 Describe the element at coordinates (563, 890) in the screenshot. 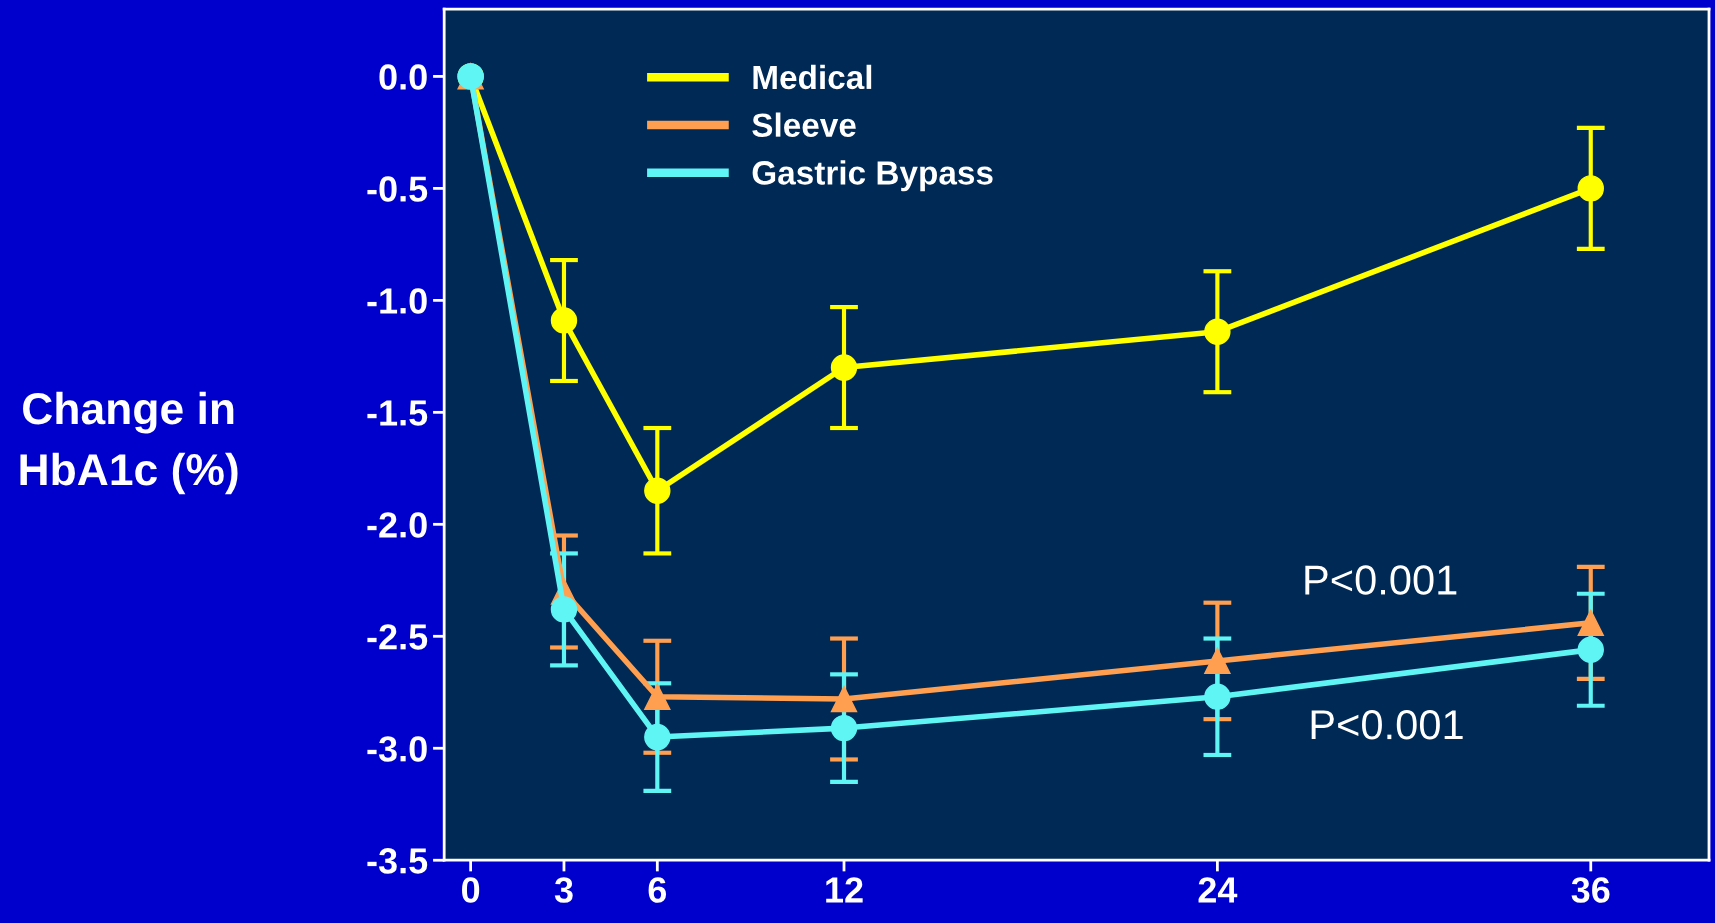

I see `x-tick-label: 3` at that location.